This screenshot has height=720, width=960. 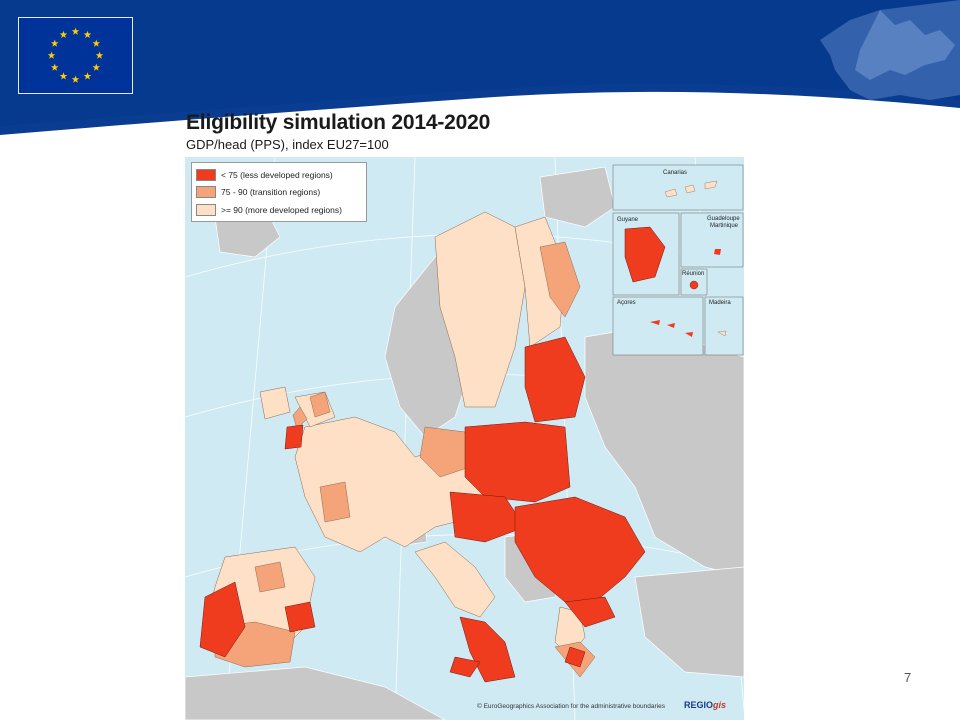 I want to click on inset-label-guyane: Guyane, so click(x=628, y=220).